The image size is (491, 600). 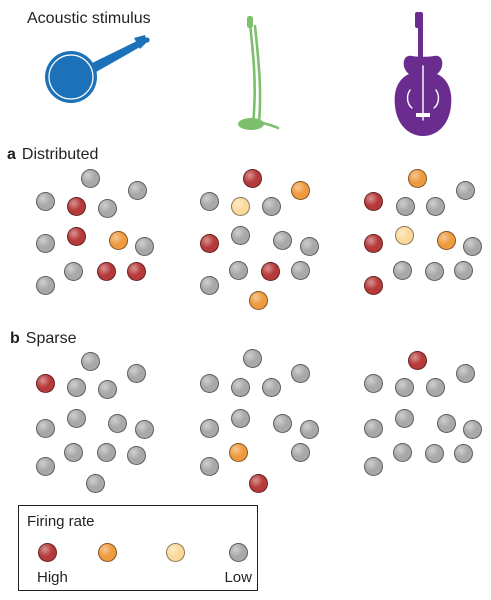 I want to click on panel-a-title: Distributed, so click(x=60, y=154).